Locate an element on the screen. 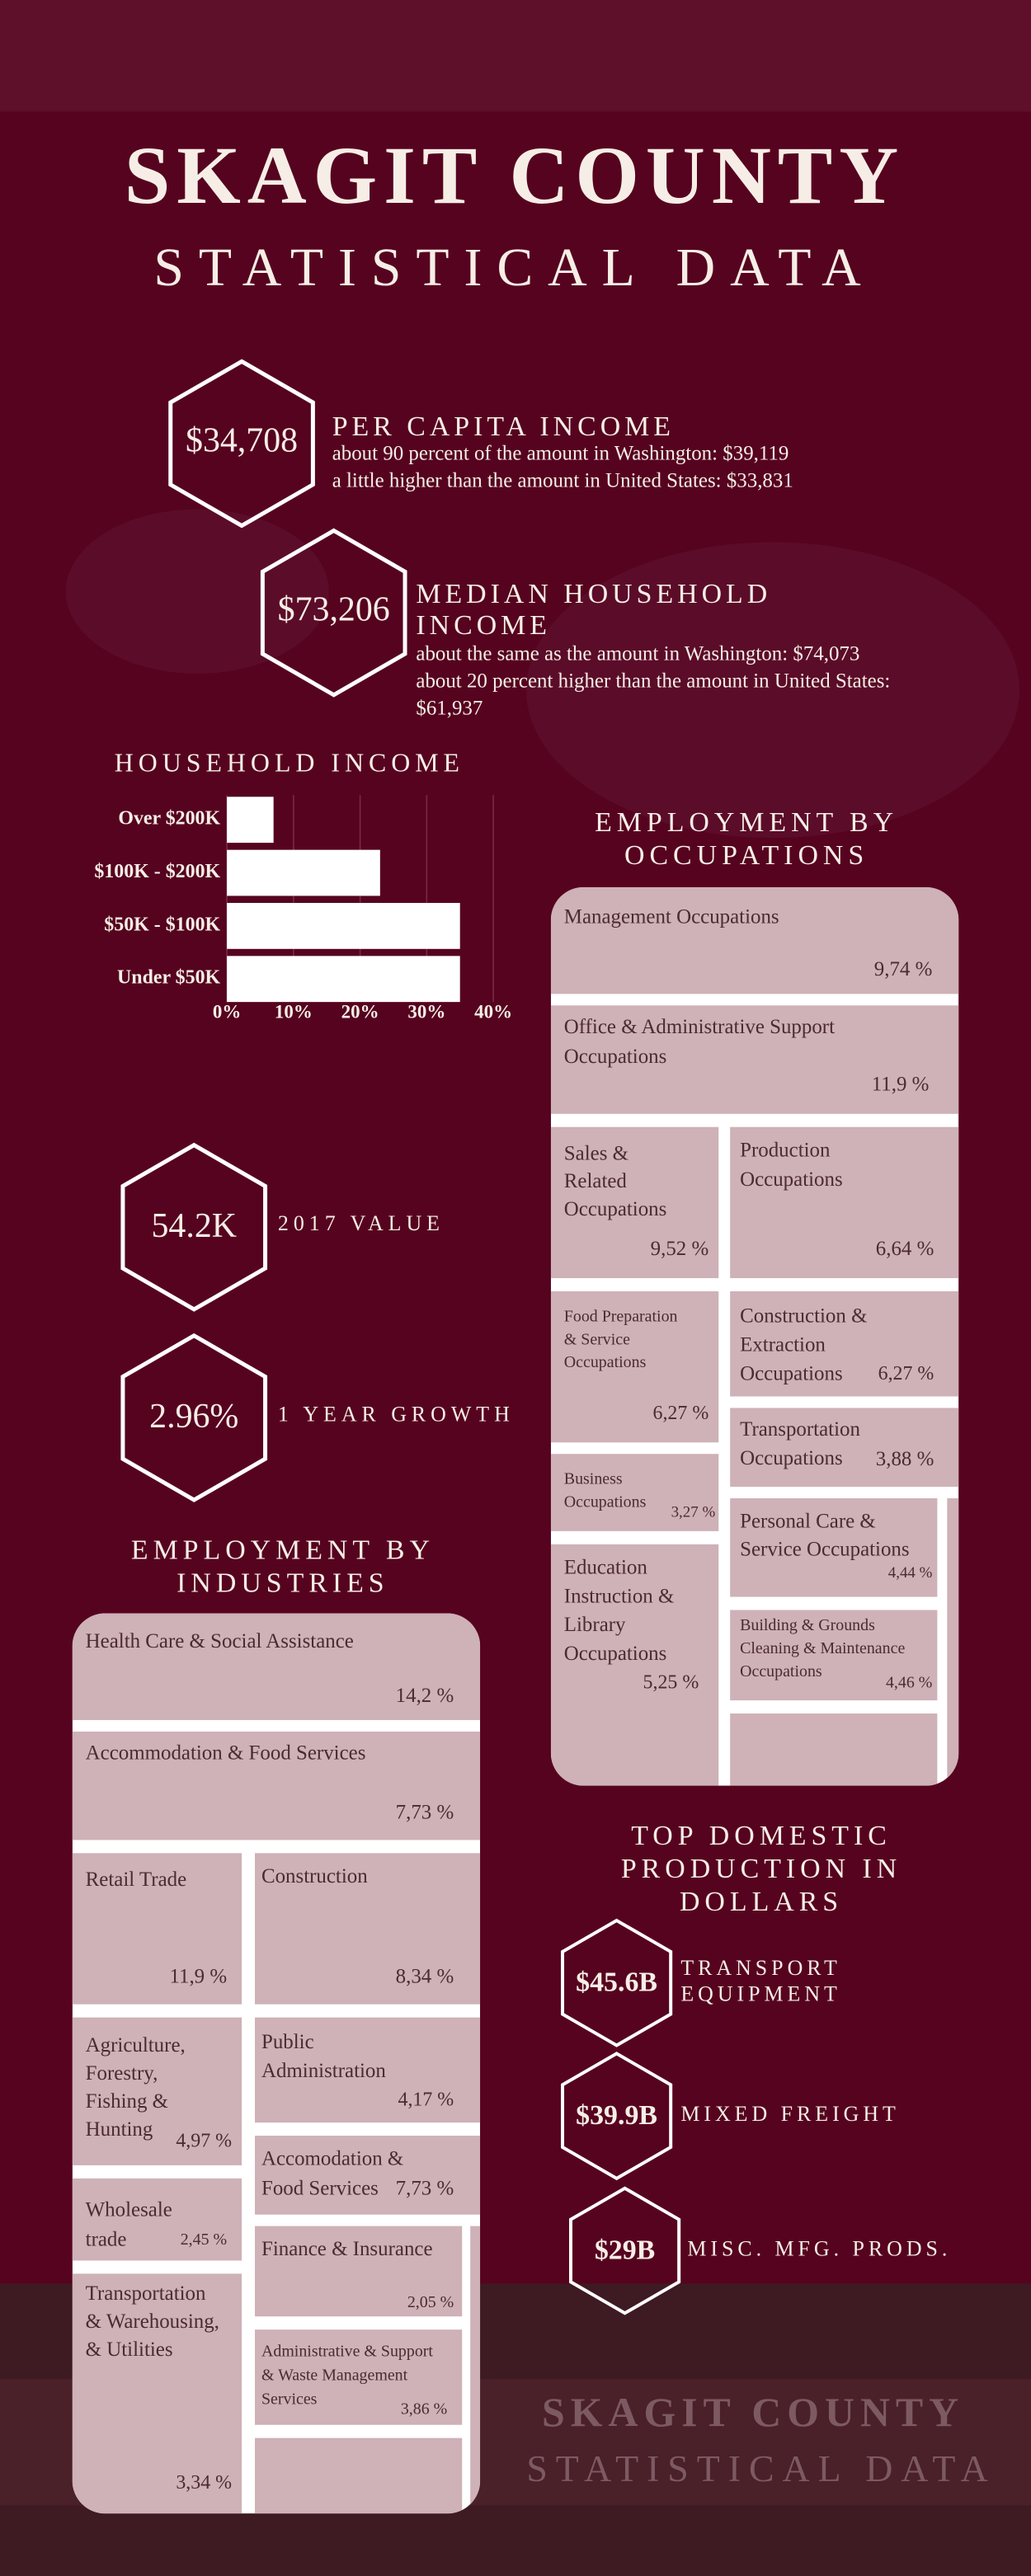  y-tick-label: $100K - $200K is located at coordinates (157, 871).